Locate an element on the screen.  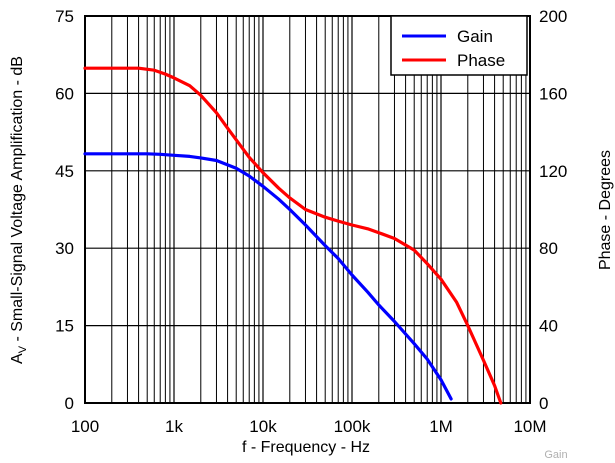
x-tick-label: 10M is located at coordinates (529, 426).